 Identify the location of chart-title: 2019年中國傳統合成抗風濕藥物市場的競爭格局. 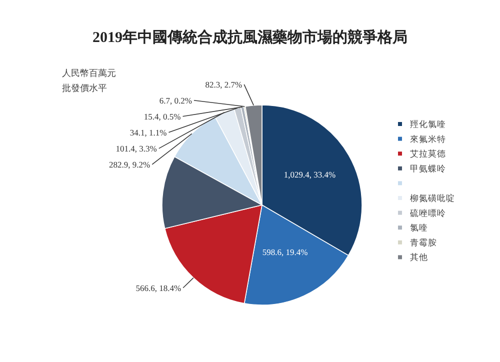
(250, 37).